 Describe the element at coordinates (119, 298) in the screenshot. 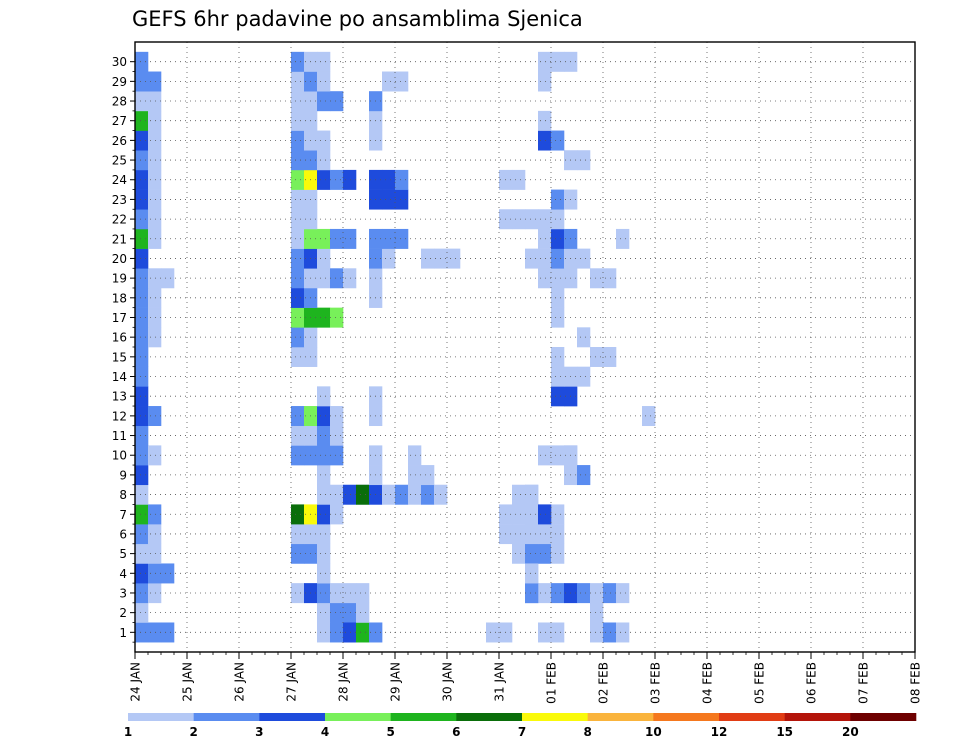

I see `y-tick-label: 18` at that location.